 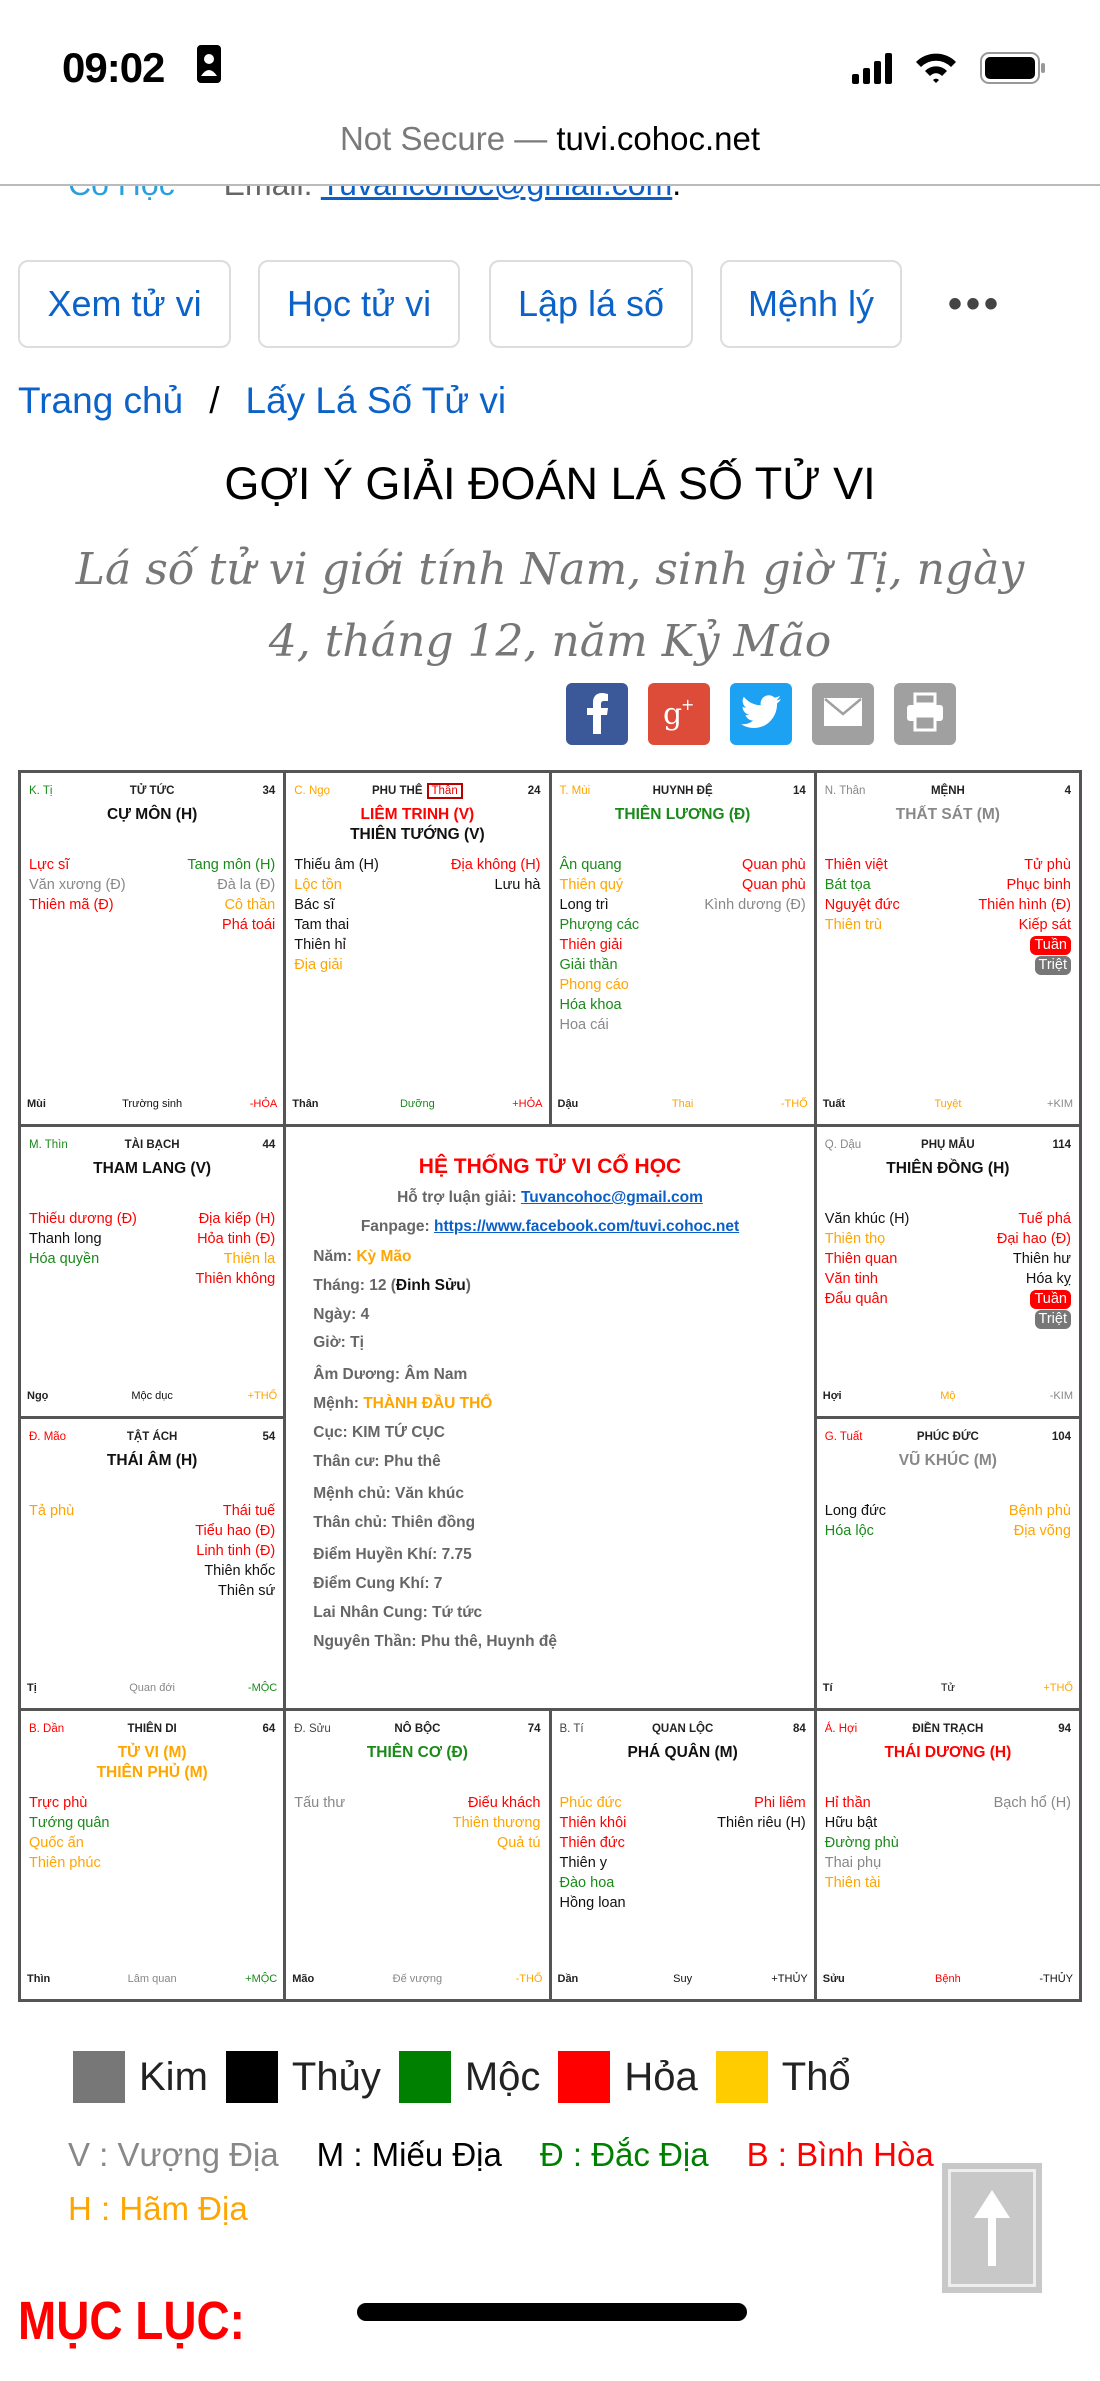 What do you see at coordinates (761, 714) in the screenshot?
I see `twitter-share-button` at bounding box center [761, 714].